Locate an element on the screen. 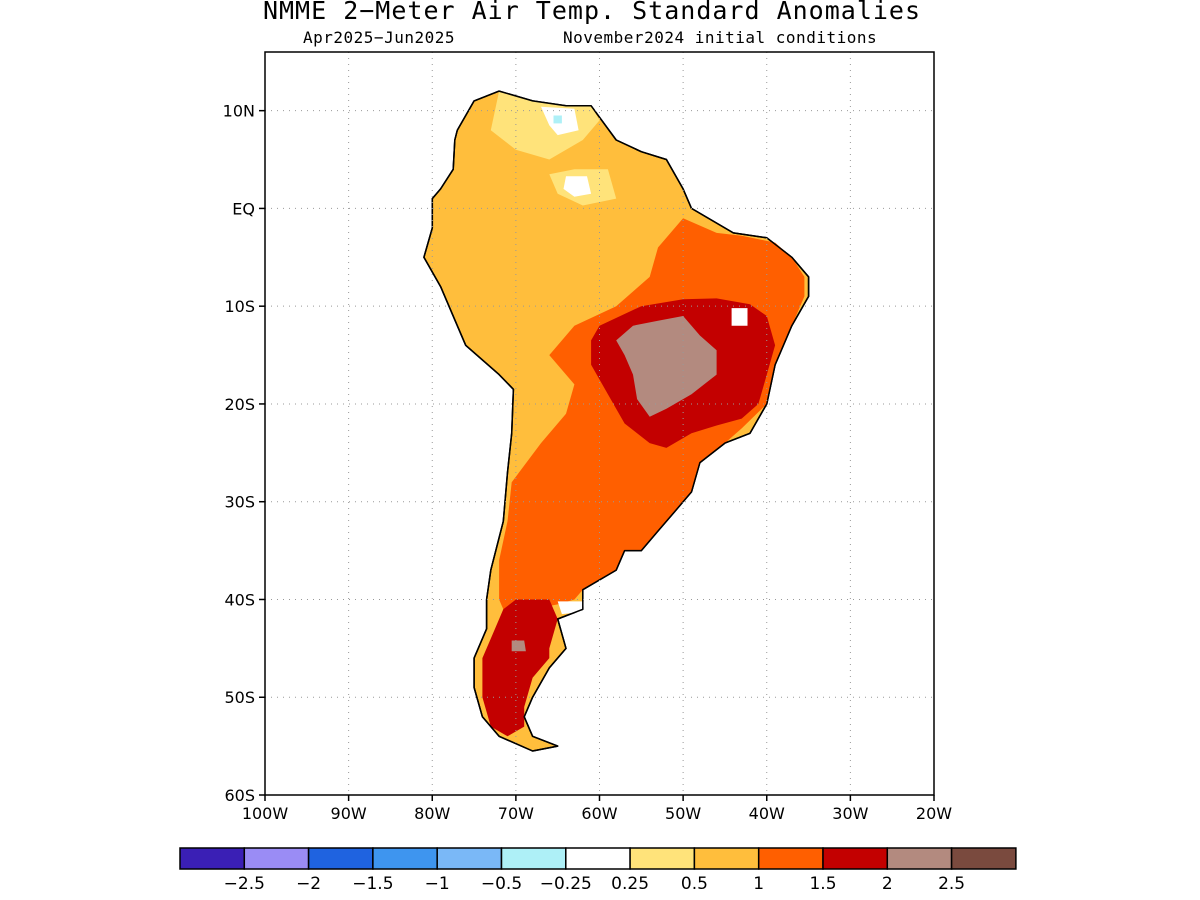 This screenshot has height=900, width=1200. x-tick-label: 50W is located at coordinates (683, 813).